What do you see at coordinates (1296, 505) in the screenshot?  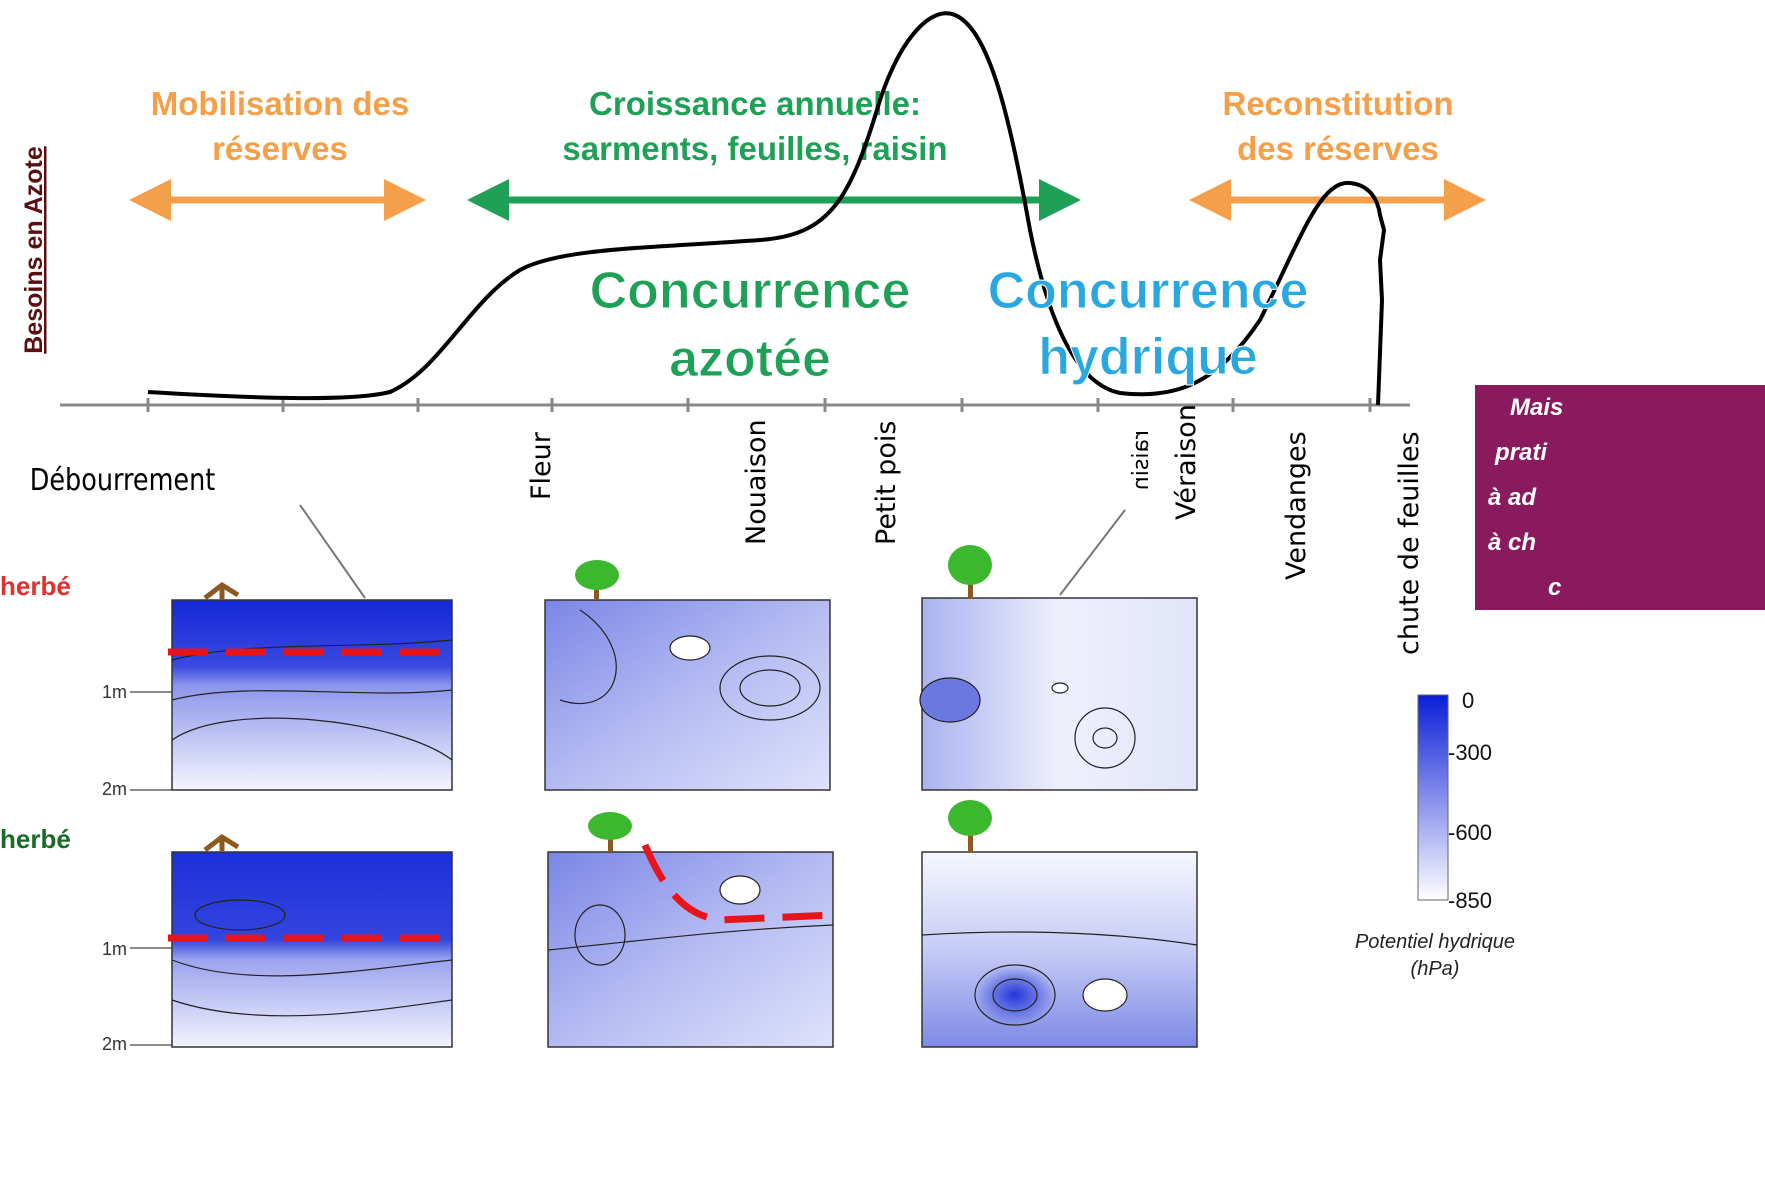 I see `stage-label: Vendanges` at bounding box center [1296, 505].